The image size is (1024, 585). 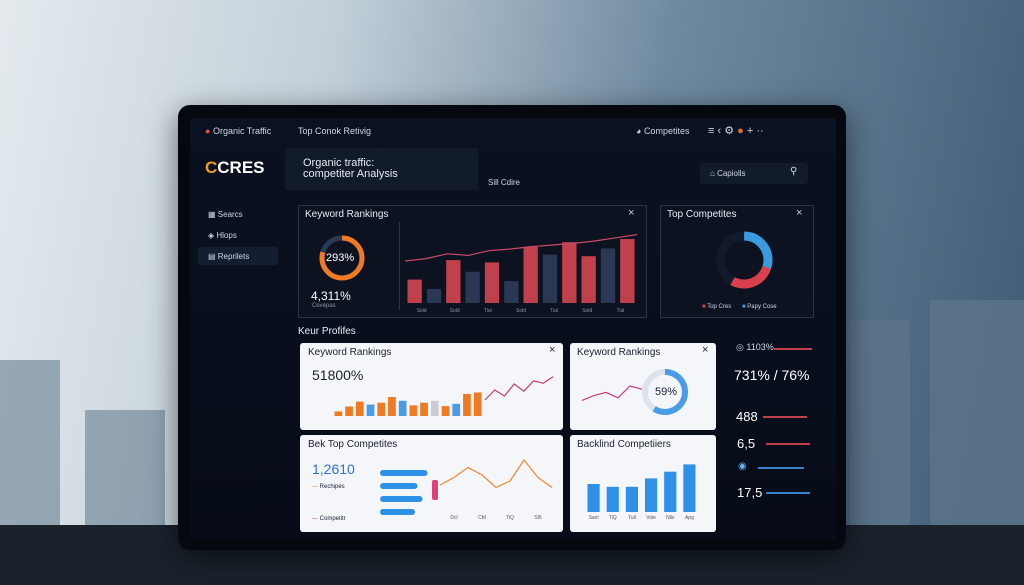 What do you see at coordinates (632, 518) in the screenshot?
I see `x-label: Tuil` at bounding box center [632, 518].